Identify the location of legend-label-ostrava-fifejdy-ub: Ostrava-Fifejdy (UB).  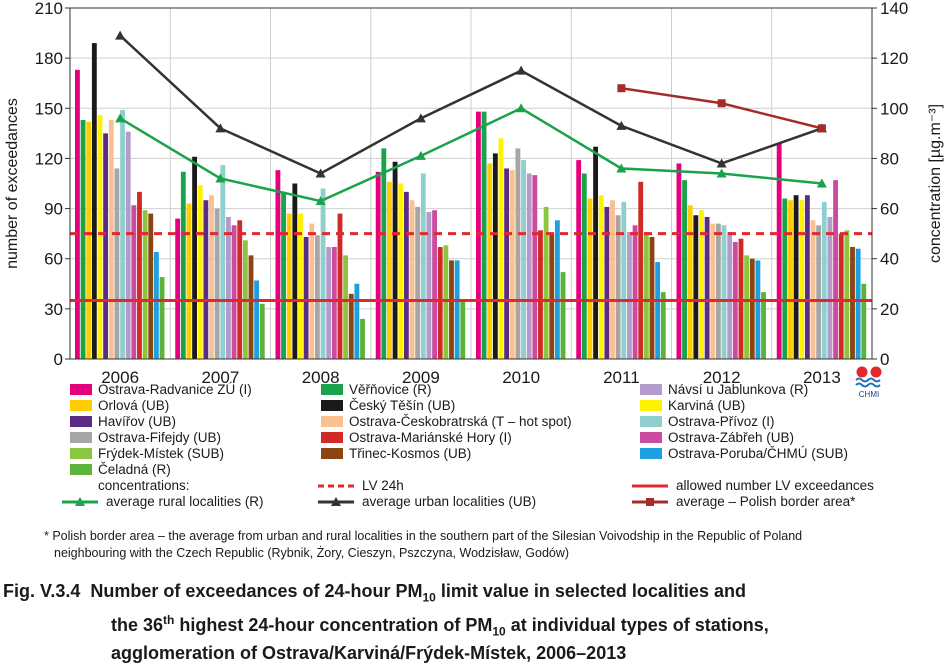
(159, 437).